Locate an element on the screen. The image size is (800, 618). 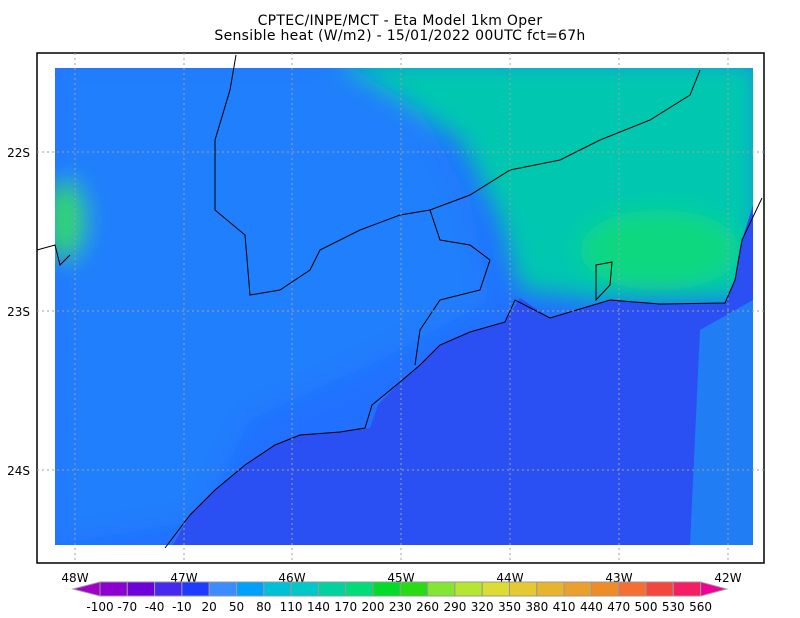
colorbar-label: 230 is located at coordinates (400, 607).